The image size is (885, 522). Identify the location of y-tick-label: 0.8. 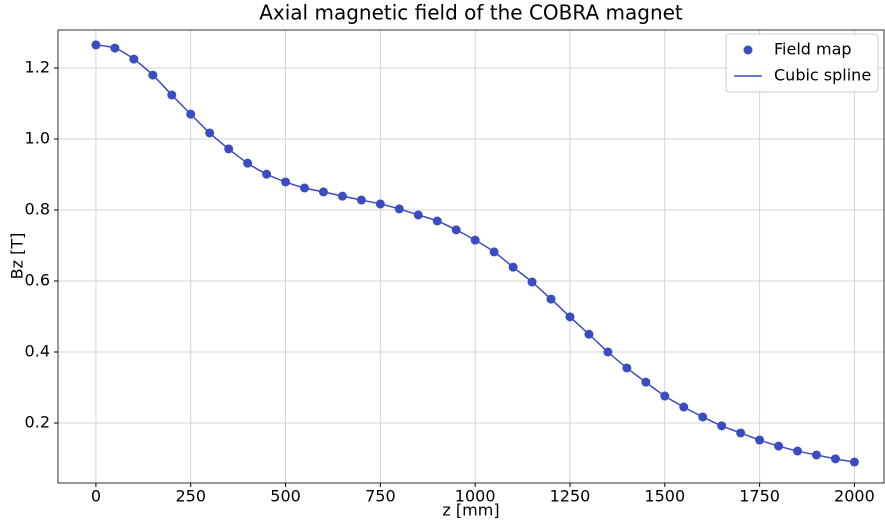
(37, 208).